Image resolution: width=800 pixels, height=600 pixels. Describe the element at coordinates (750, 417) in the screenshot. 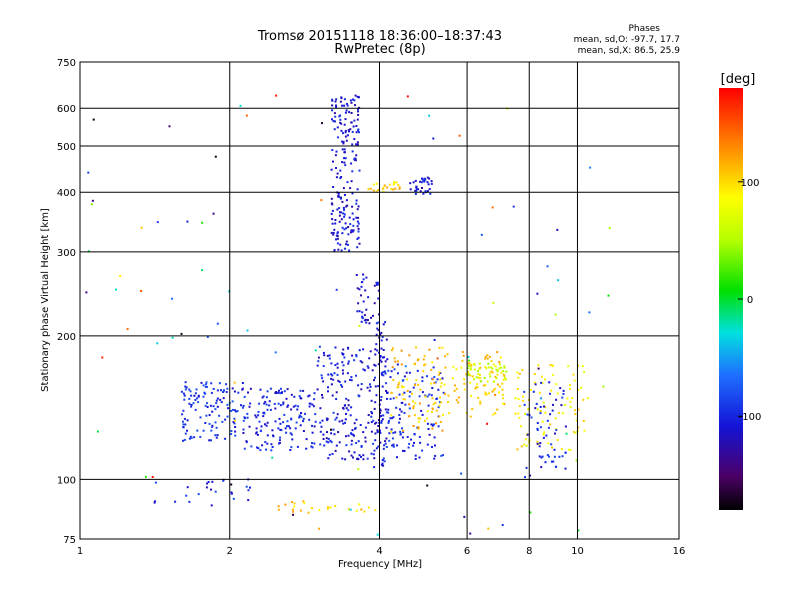

I see `colorbar-tick-label: -100` at that location.